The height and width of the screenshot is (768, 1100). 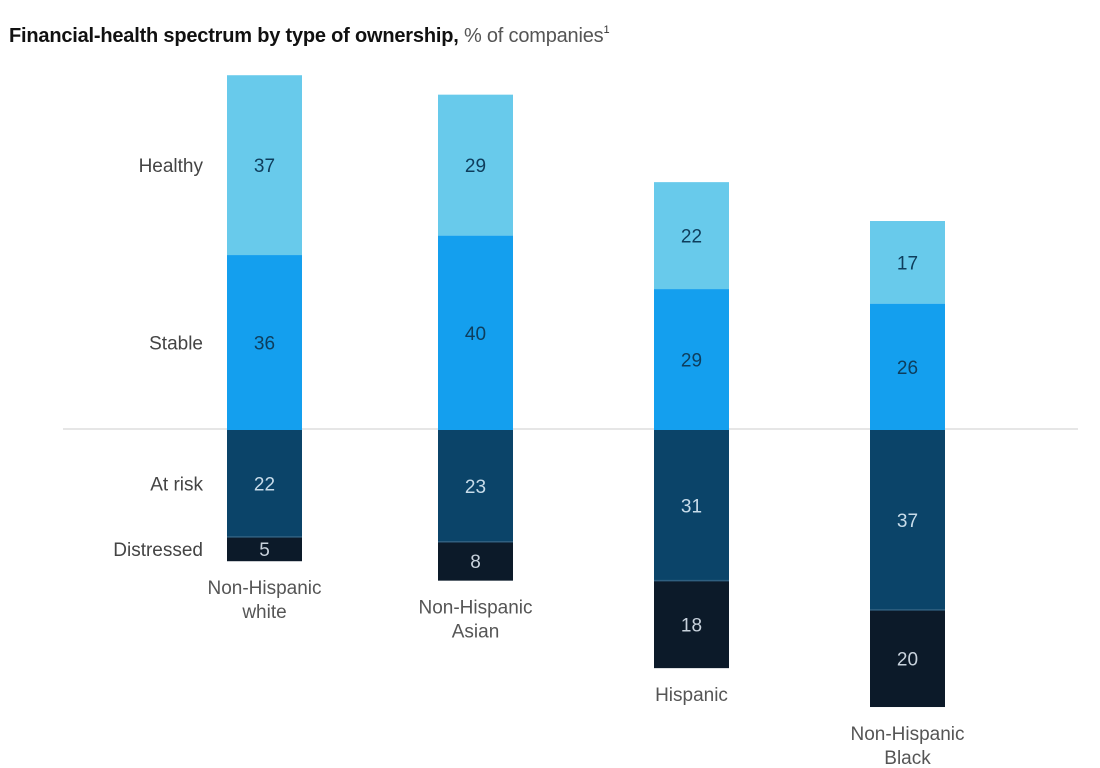 I want to click on category-label: Black, so click(x=907, y=758).